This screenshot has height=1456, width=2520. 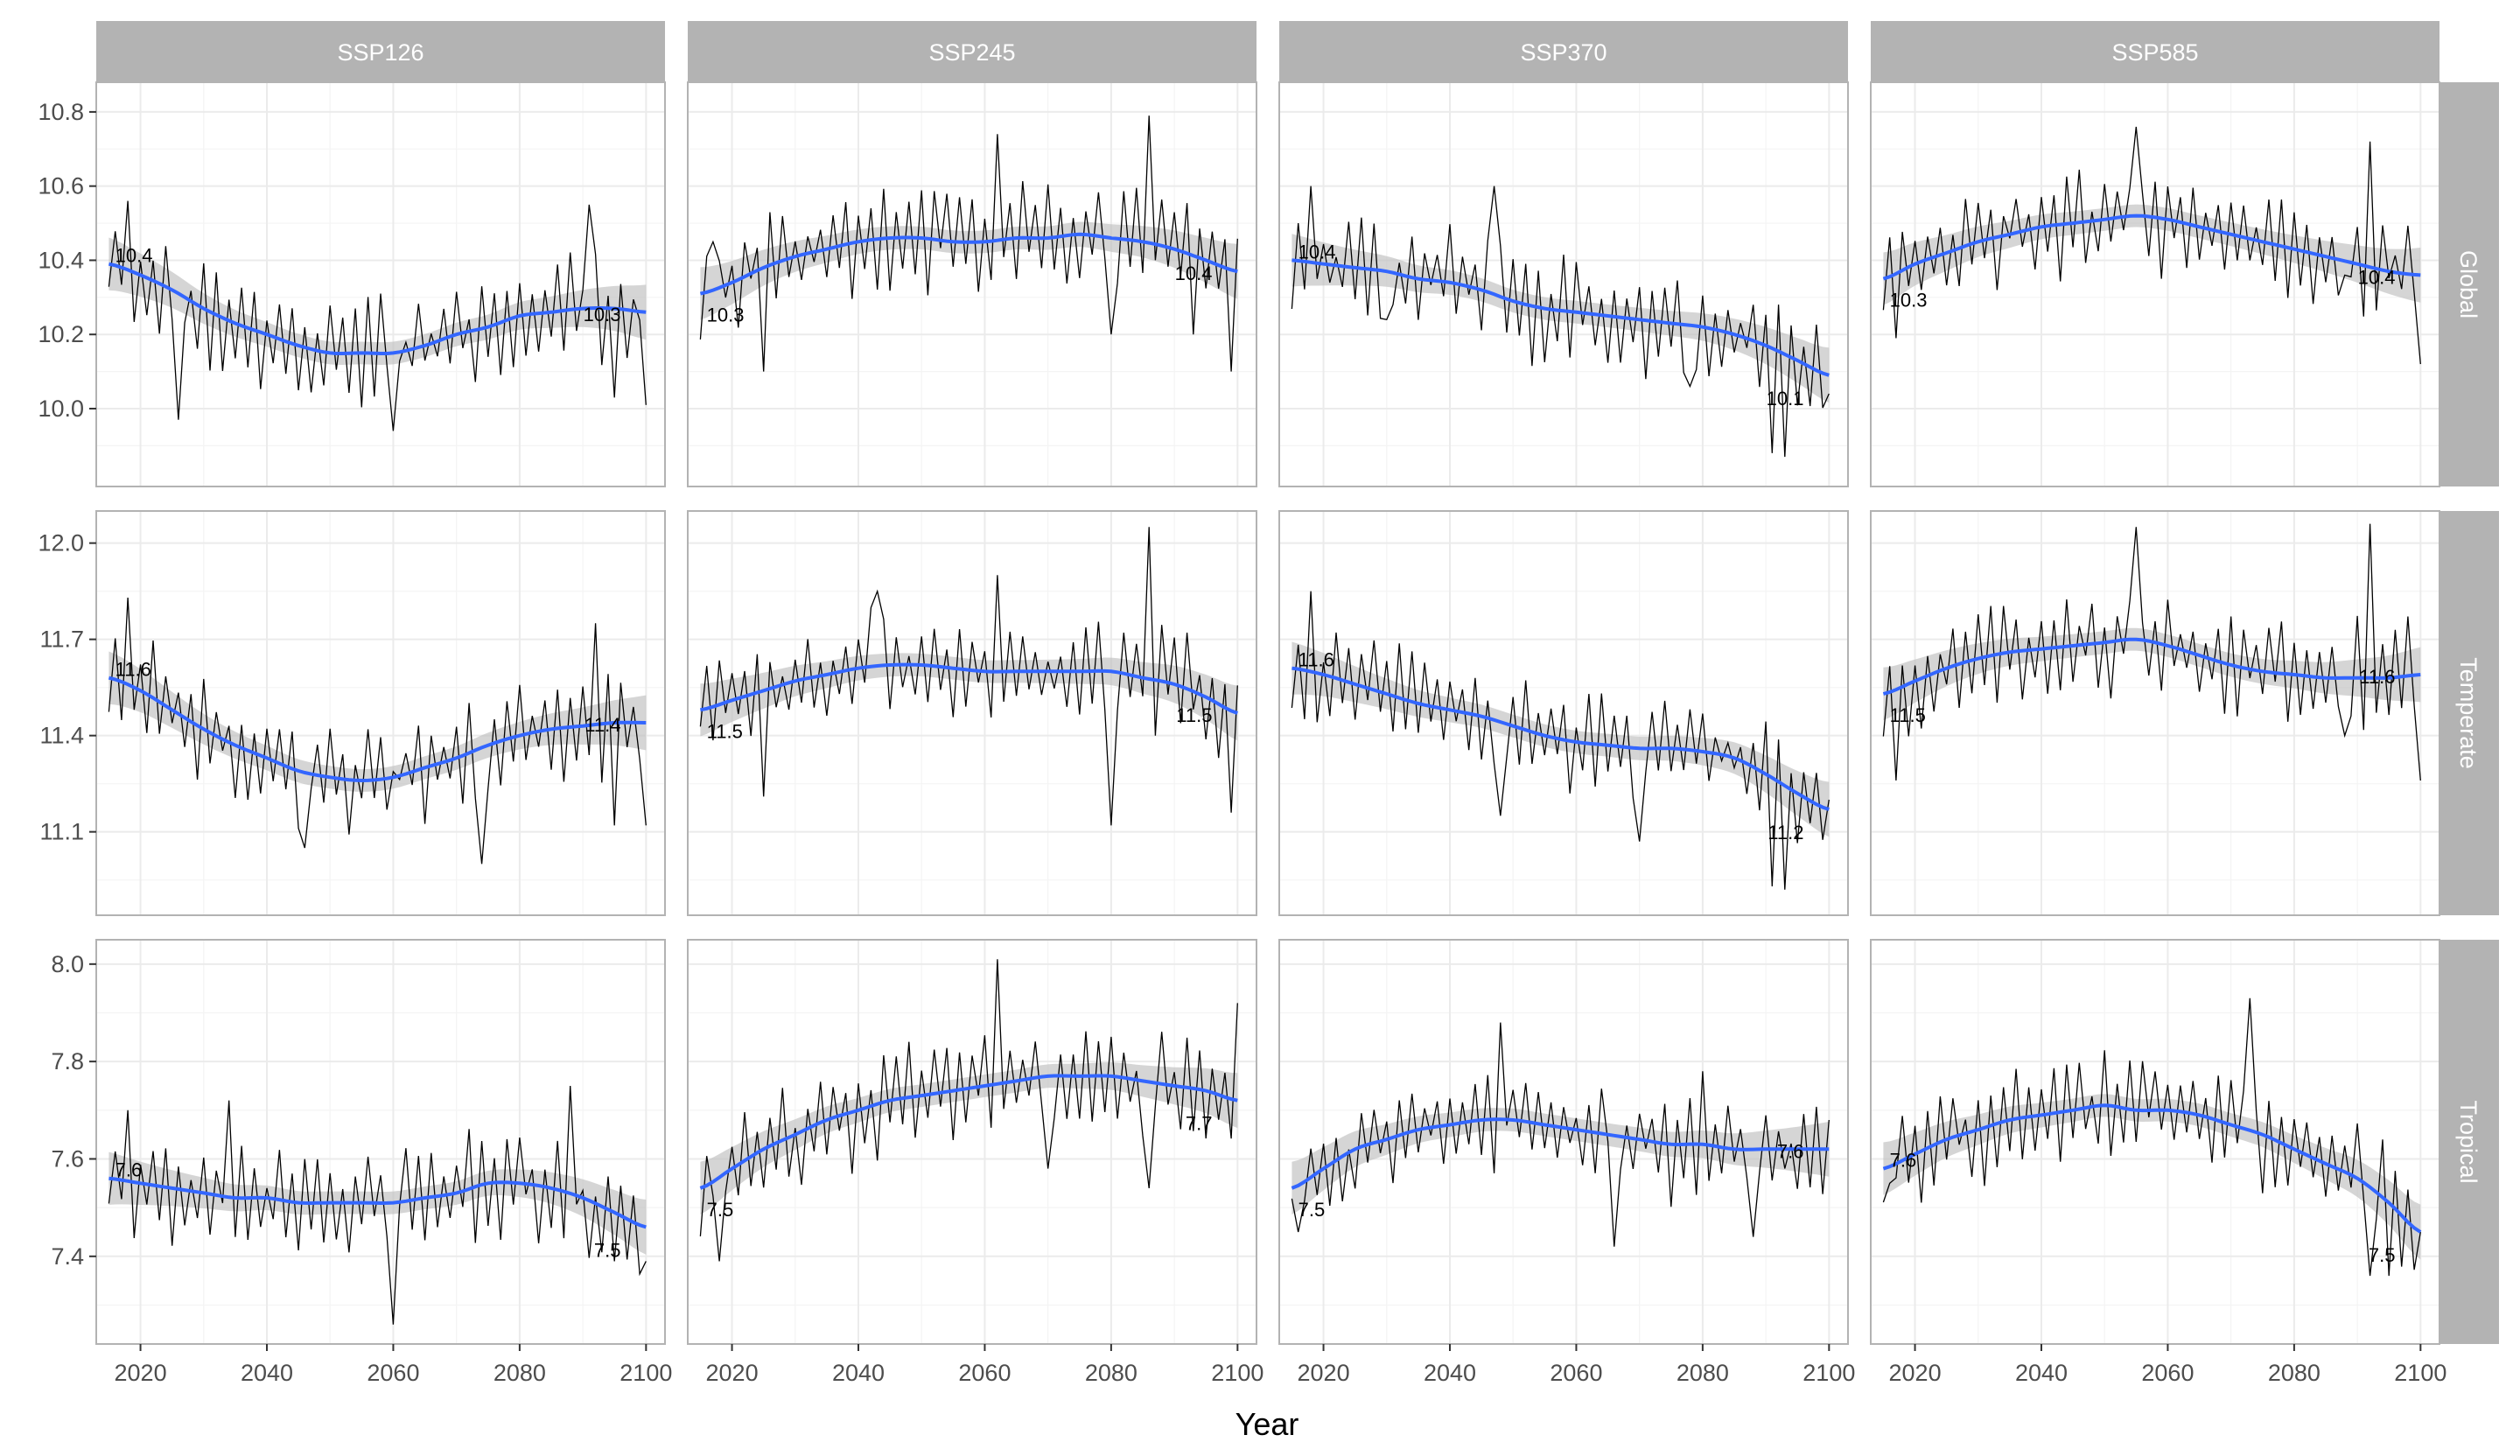 I want to click on facet-panel: 7.5 7.6, so click(x=1563, y=1142).